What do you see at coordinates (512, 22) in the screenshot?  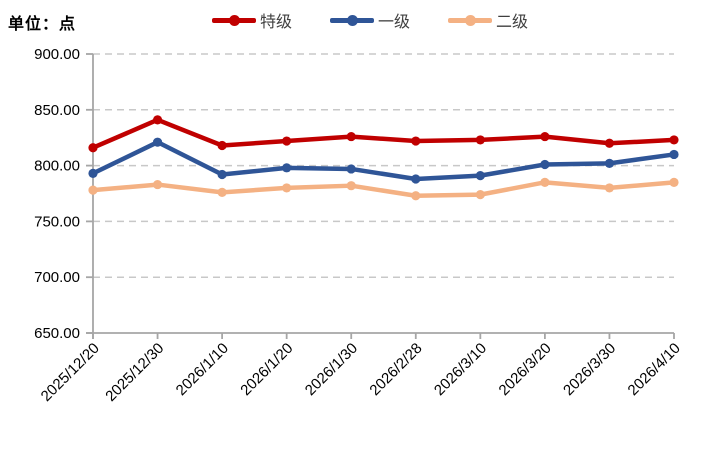 I see `legend-label: 二级` at bounding box center [512, 22].